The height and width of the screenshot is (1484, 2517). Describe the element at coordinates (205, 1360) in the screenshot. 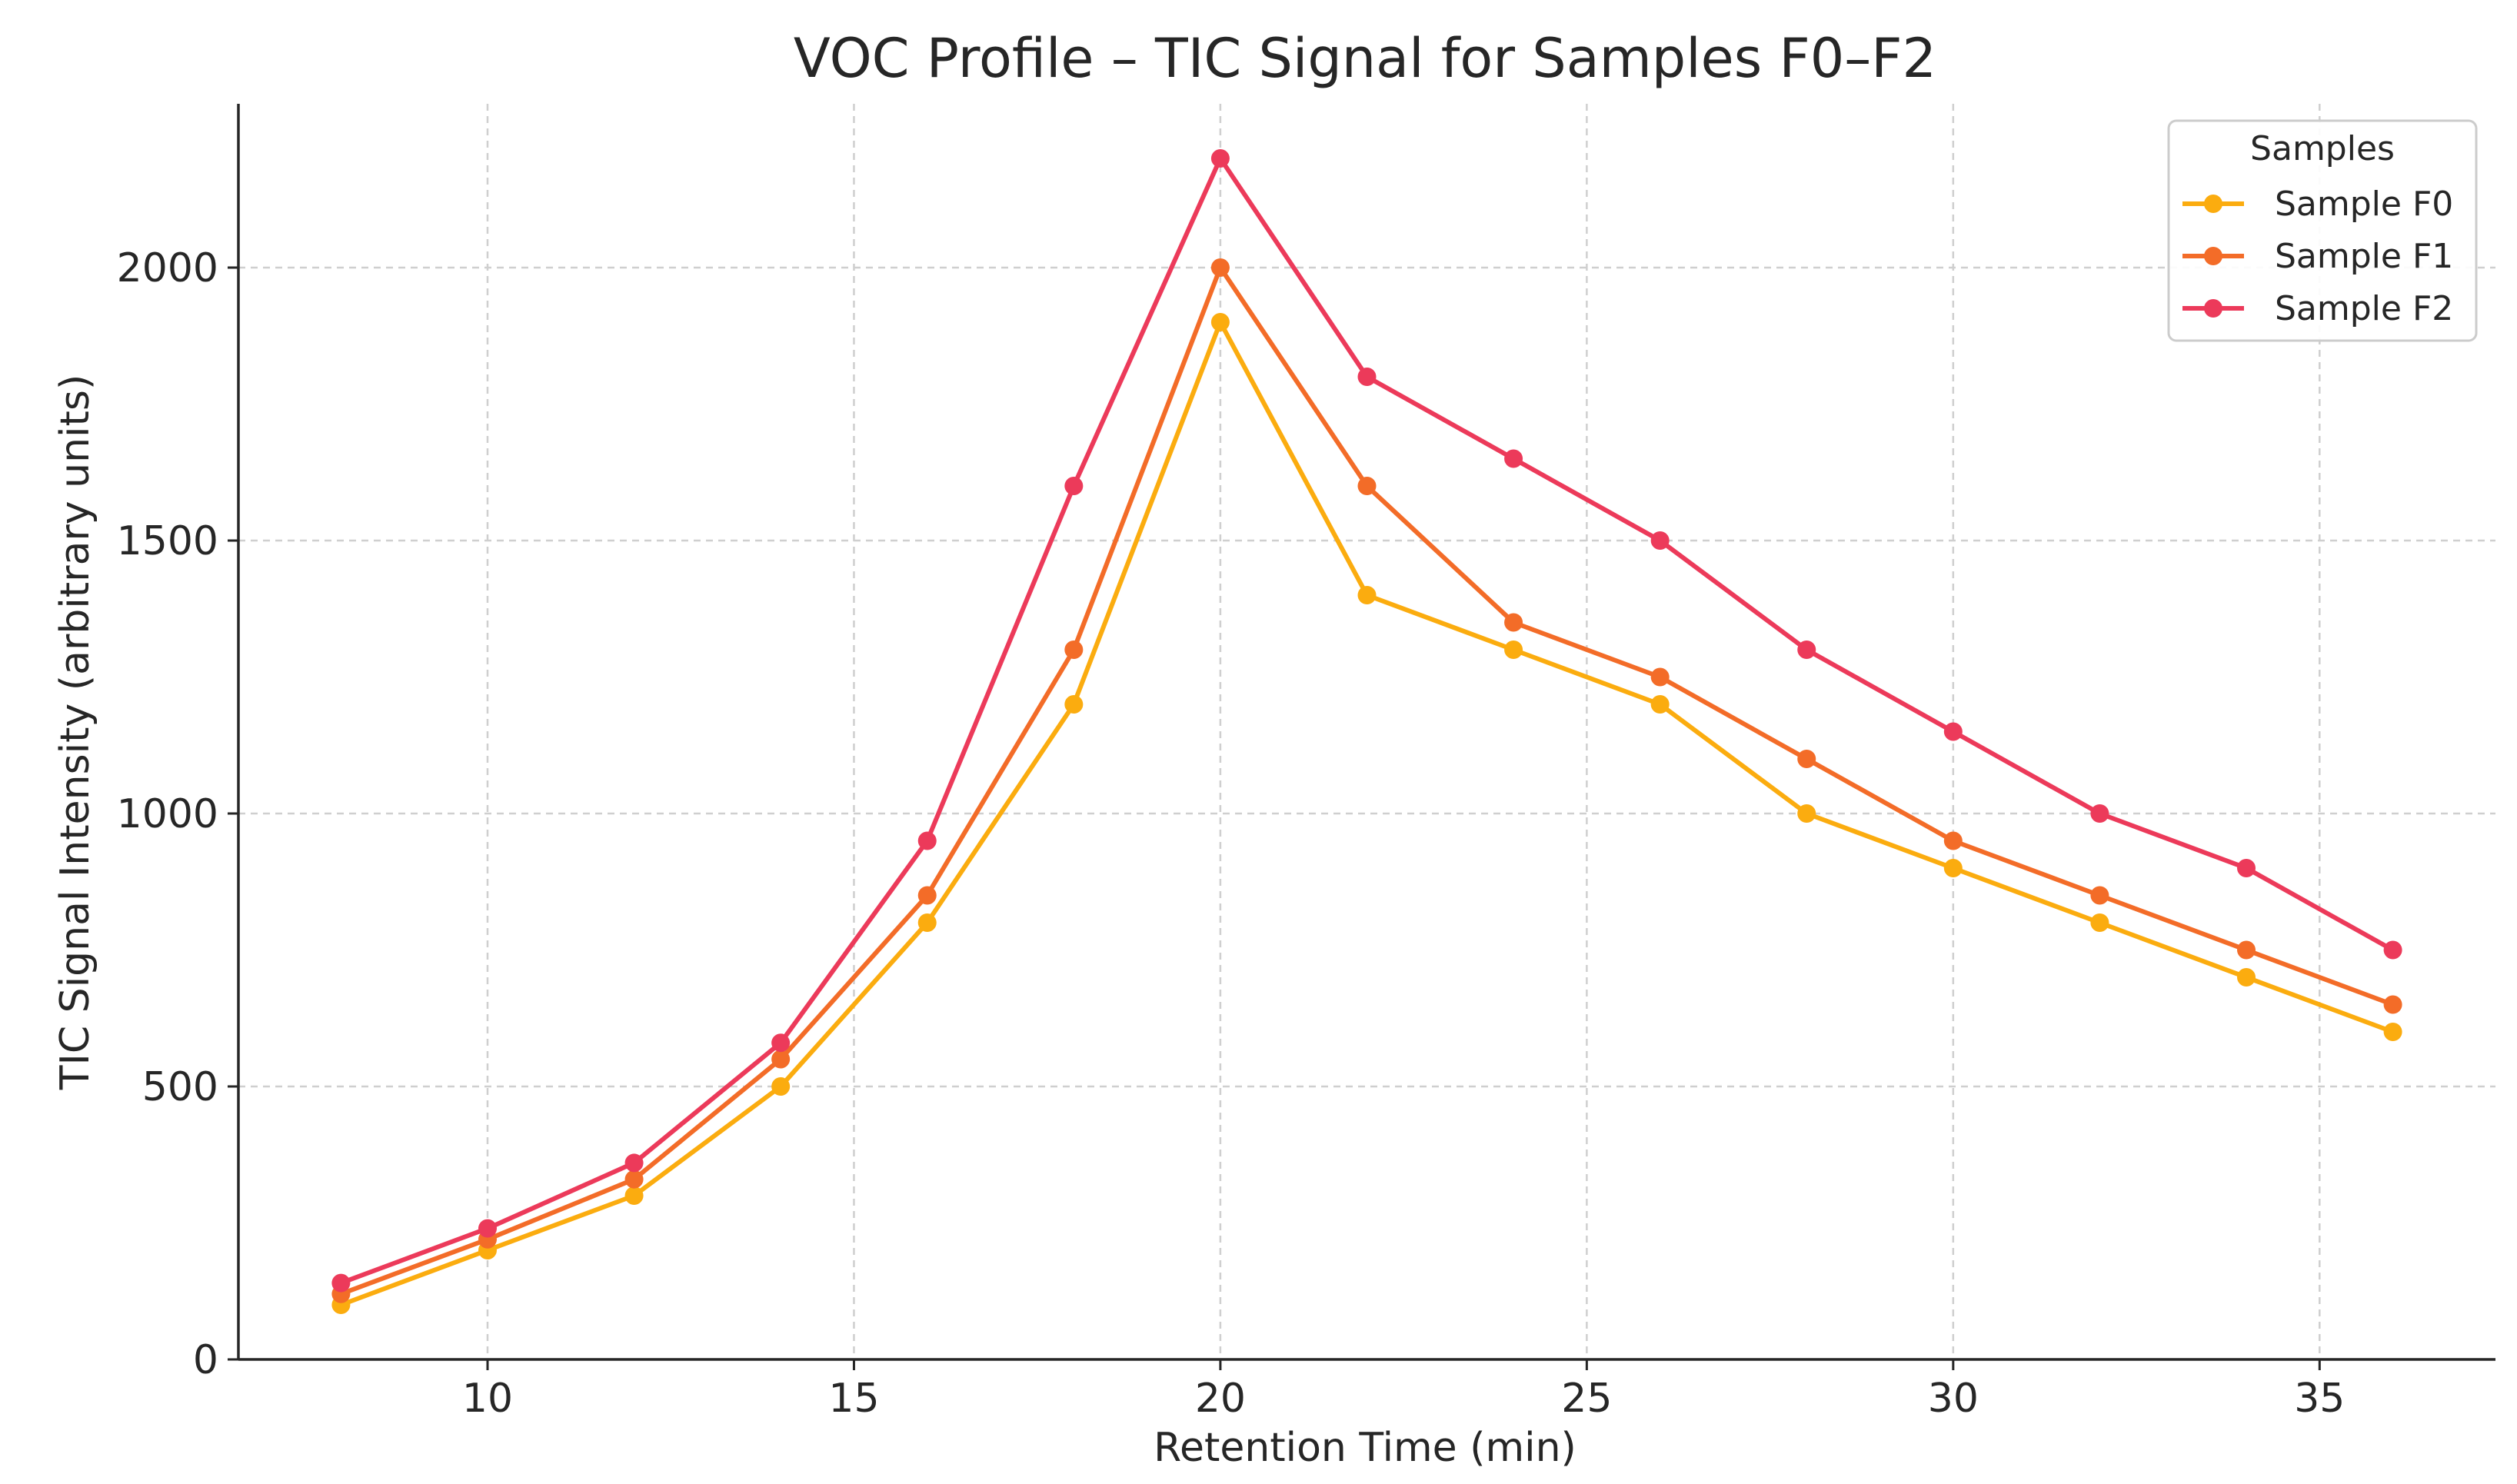

I see `y-tick-label: 0` at that location.